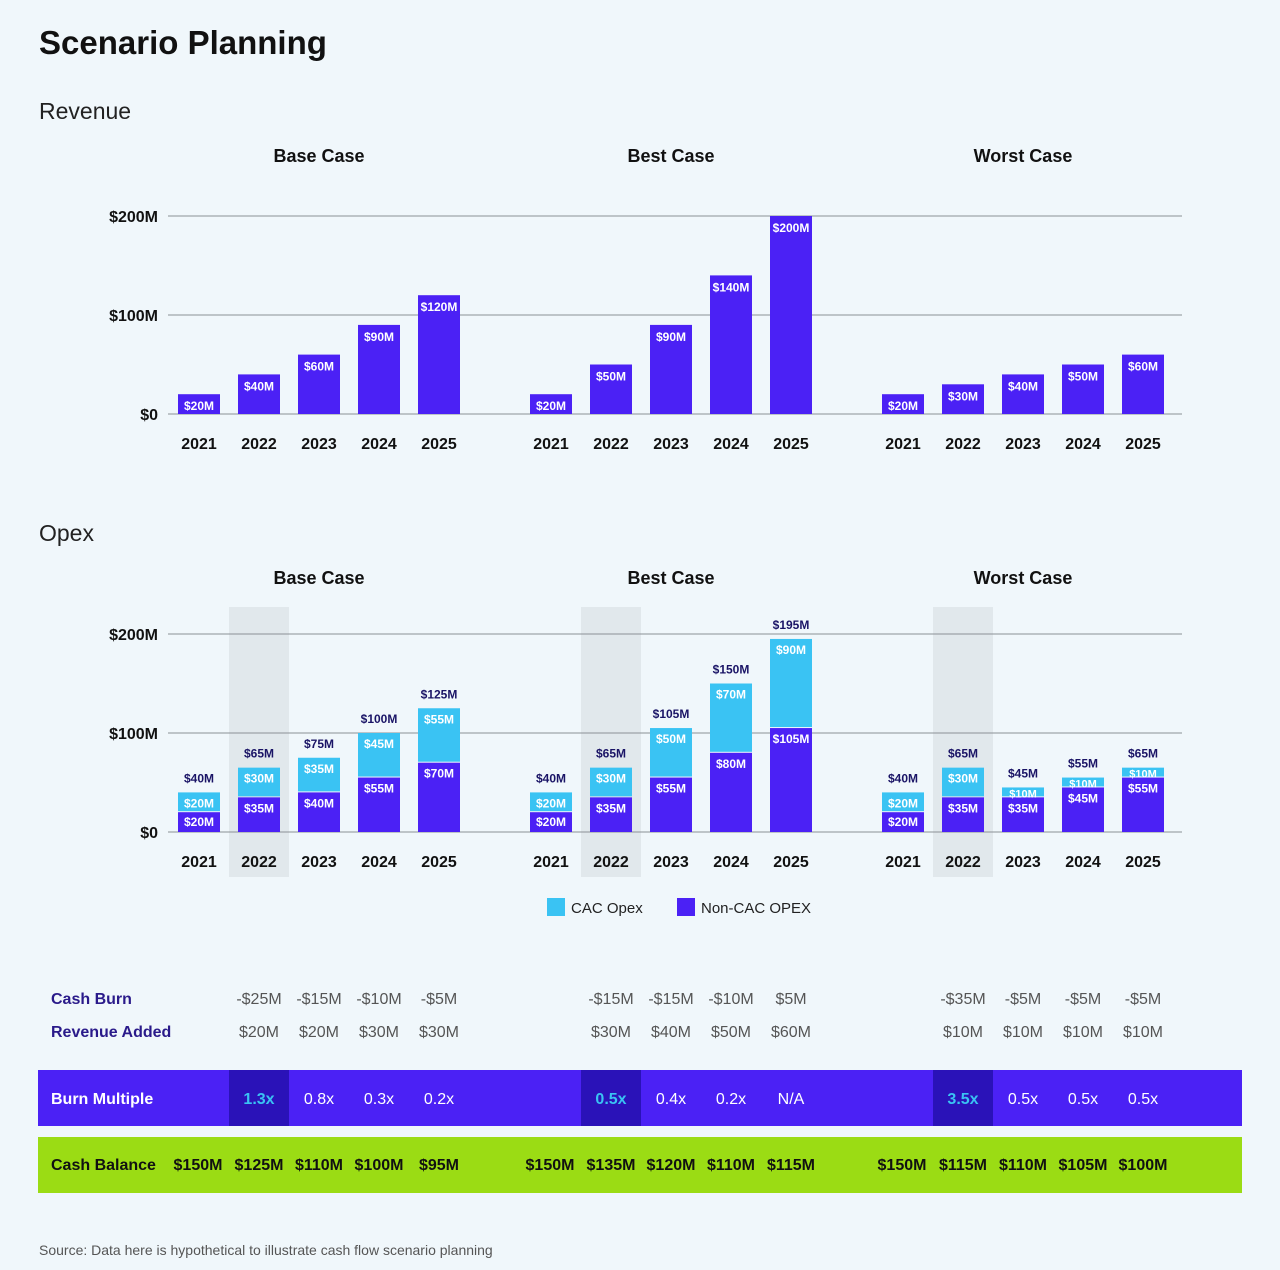 This screenshot has width=1280, height=1270. Describe the element at coordinates (379, 744) in the screenshot. I see `opex-cac-label: $45M` at that location.